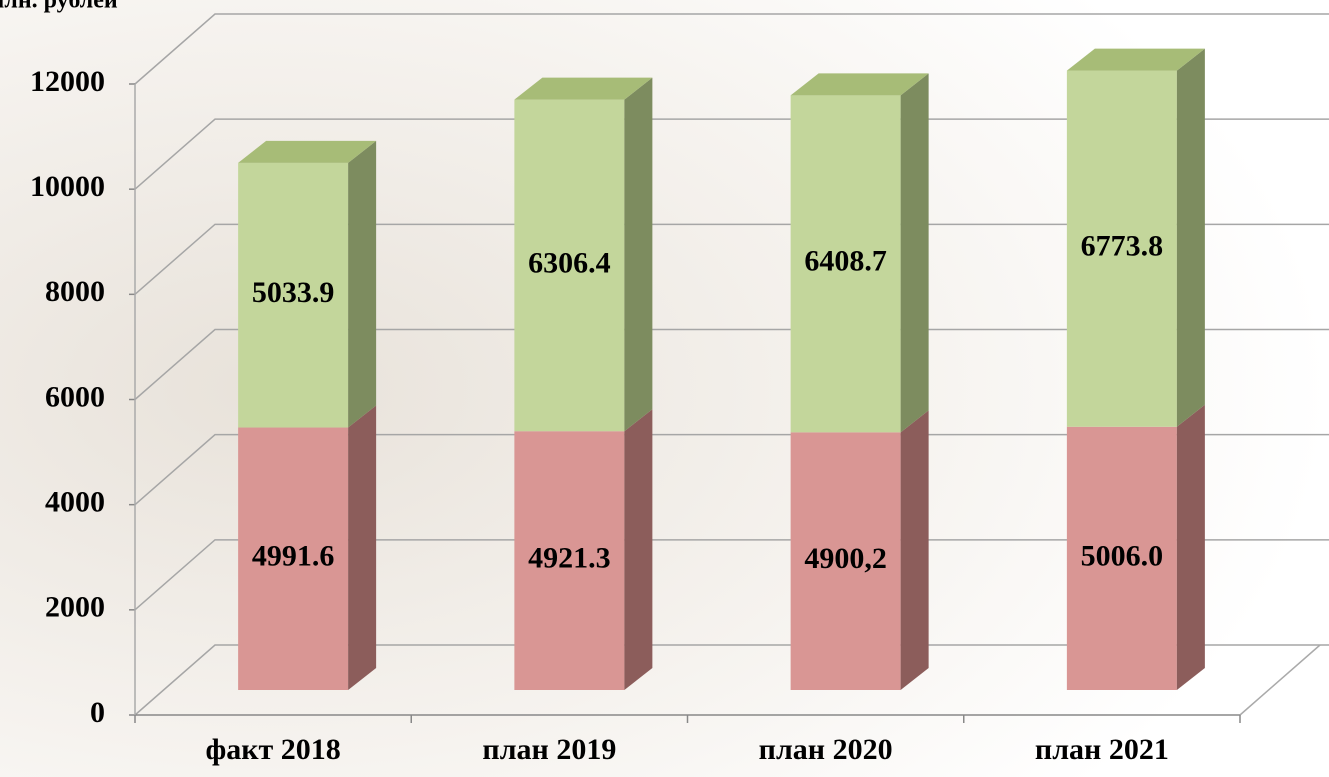 The width and height of the screenshot is (1329, 777). Describe the element at coordinates (549, 749) in the screenshot. I see `x-tick-label: план 2019` at that location.